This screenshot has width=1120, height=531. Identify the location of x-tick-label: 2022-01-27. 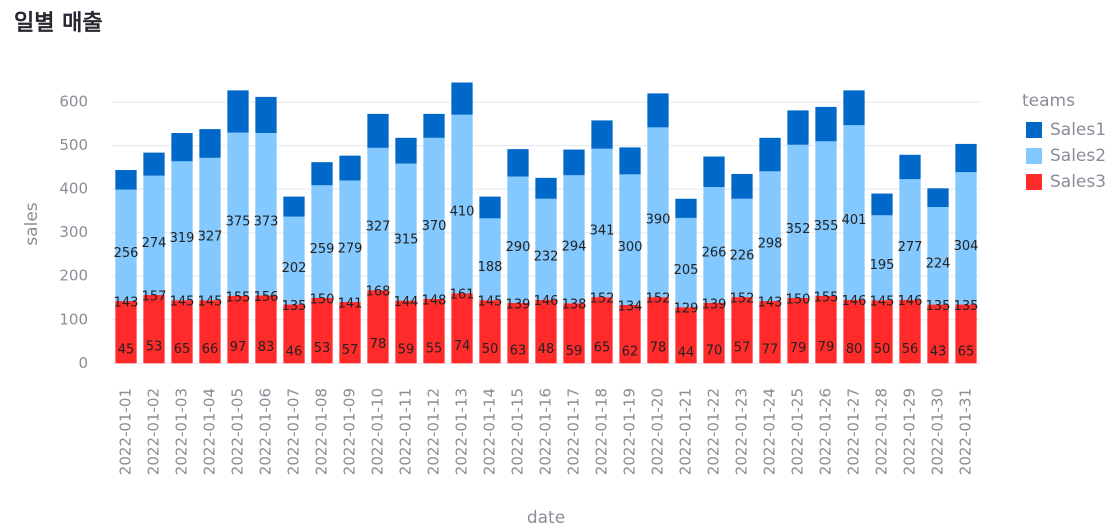
(854, 431).